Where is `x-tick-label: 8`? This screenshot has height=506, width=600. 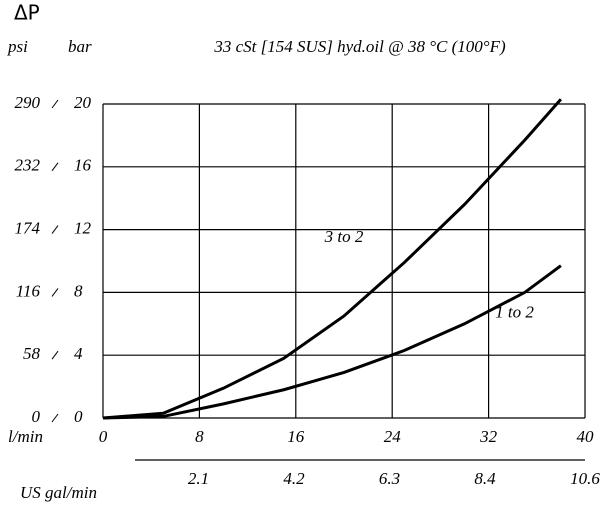 x-tick-label: 8 is located at coordinates (199, 436).